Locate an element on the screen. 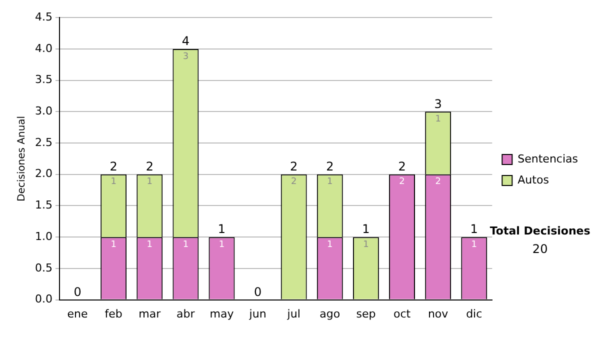 The width and height of the screenshot is (600, 340). y-tick-label: 2.0 is located at coordinates (43, 173).